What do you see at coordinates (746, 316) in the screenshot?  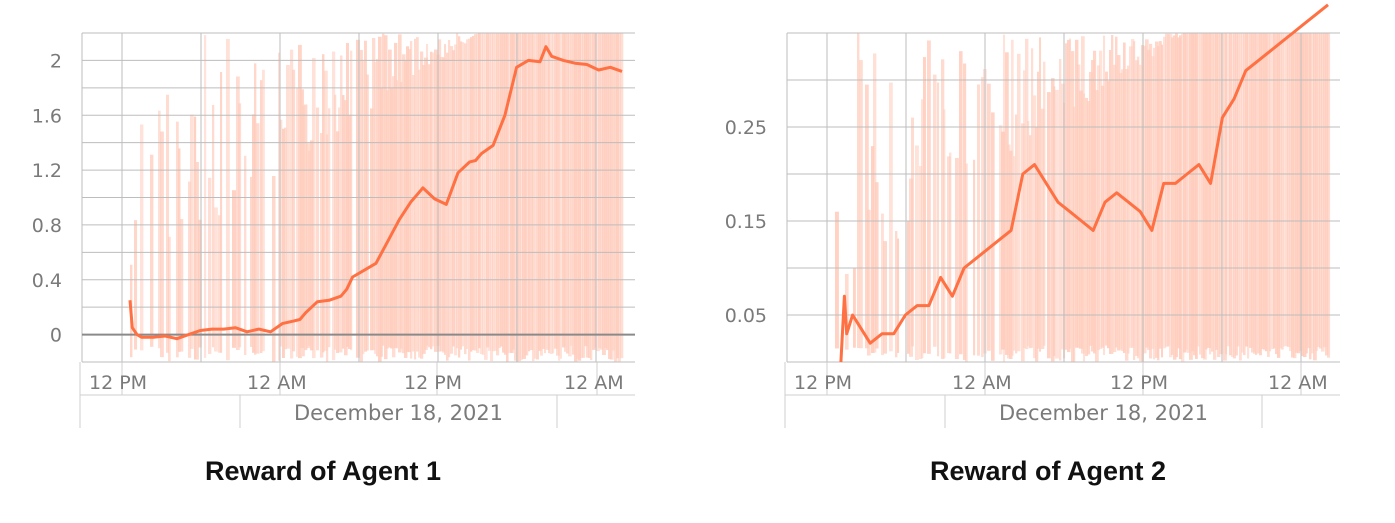 I see `y-tick-label: 0.05` at bounding box center [746, 316].